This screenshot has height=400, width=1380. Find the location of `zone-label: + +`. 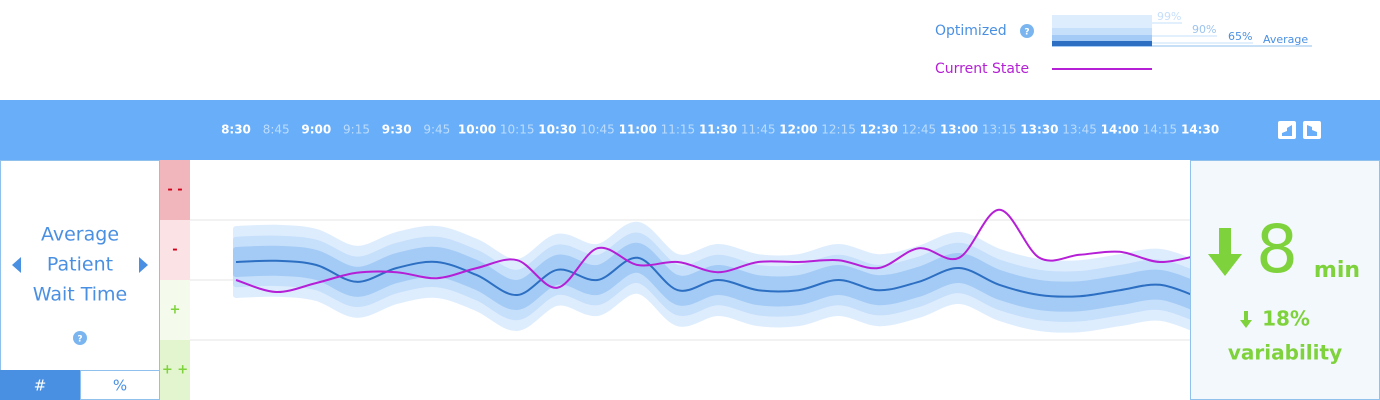

zone-label: + + is located at coordinates (175, 370).